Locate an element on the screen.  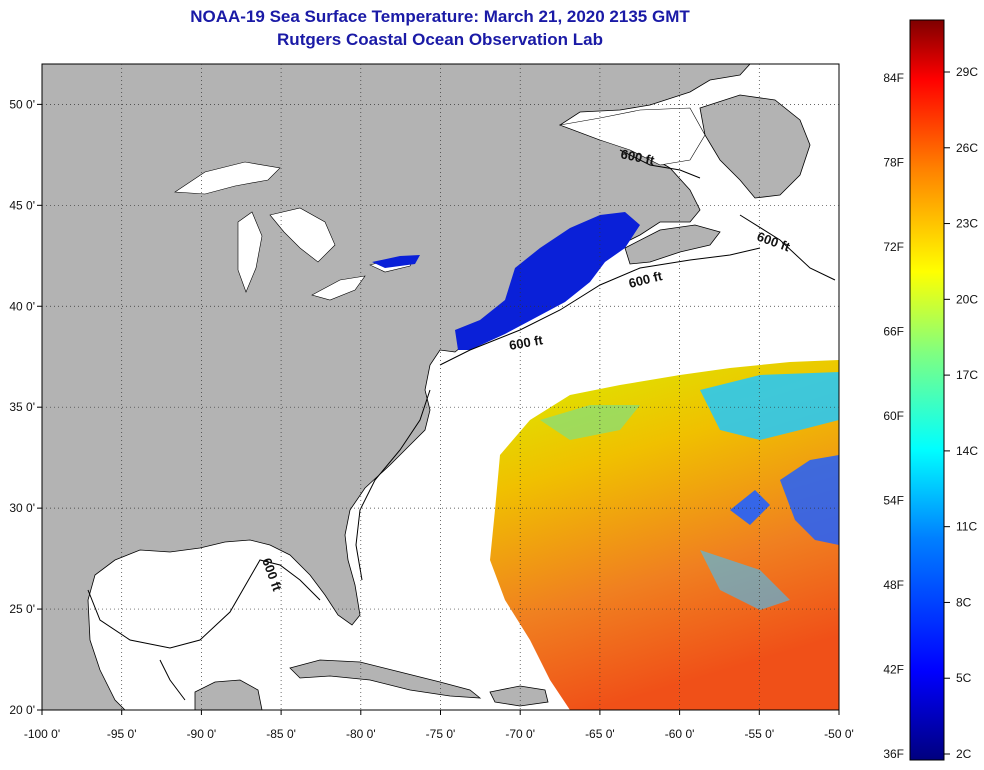
lon-tick-label: -95 0' is located at coordinates (122, 734).